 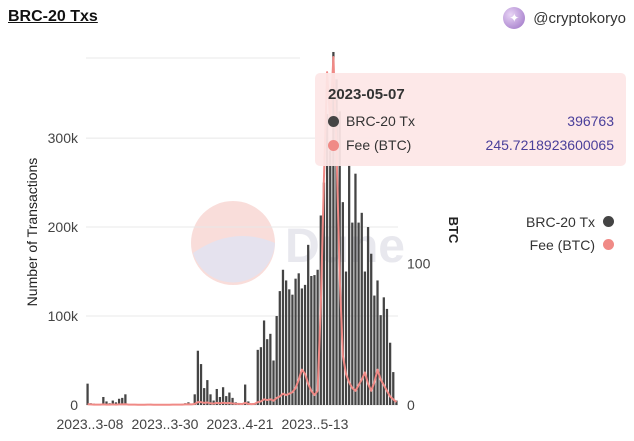 What do you see at coordinates (379, 145) in the screenshot?
I see `tooltip-label: Fee (BTC)` at bounding box center [379, 145].